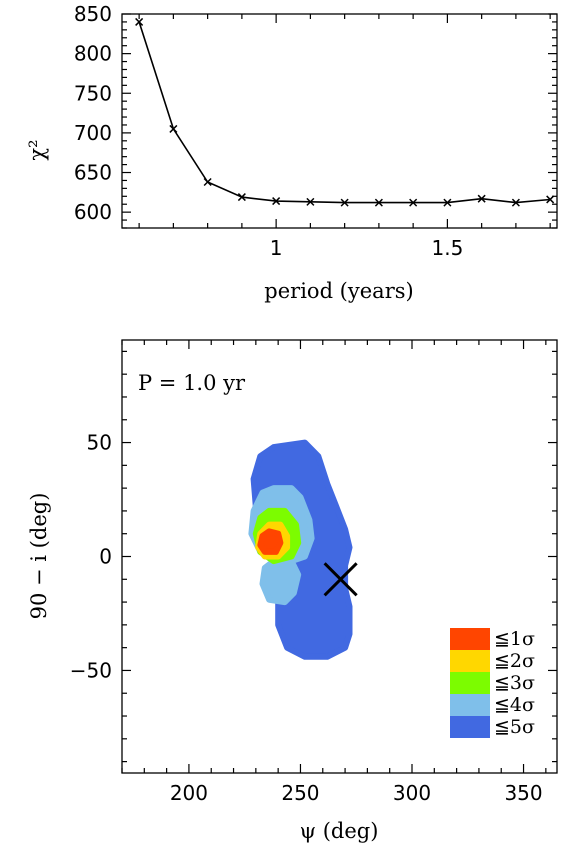 The image size is (567, 847). I want to click on legend-label: ≦3σ, so click(514, 683).